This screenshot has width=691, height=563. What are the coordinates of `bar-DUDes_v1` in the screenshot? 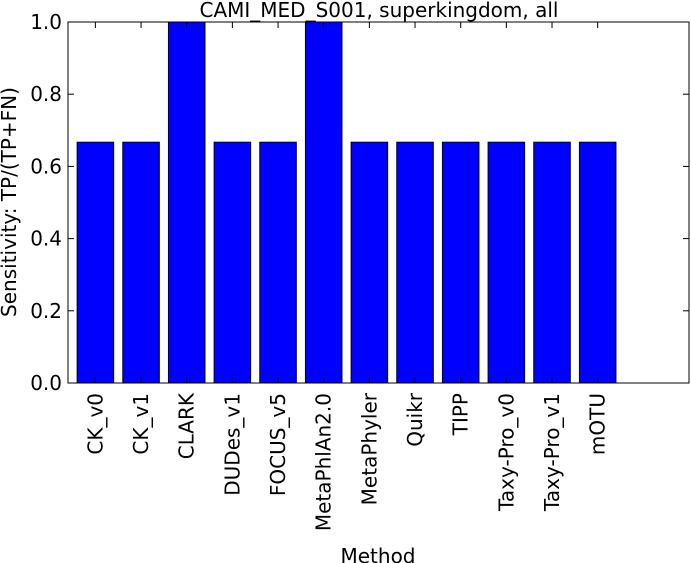 It's located at (232, 262).